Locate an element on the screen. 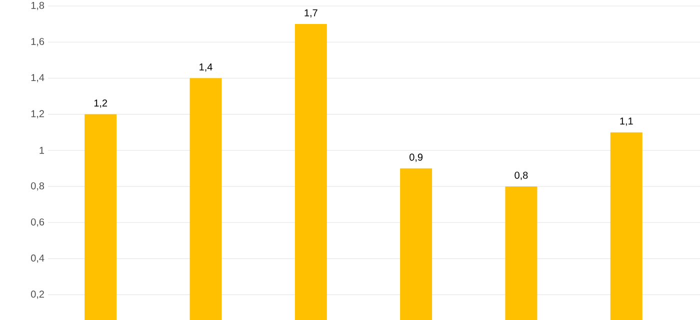 The image size is (700, 320). y-tick-label: 0,2 is located at coordinates (37, 294).